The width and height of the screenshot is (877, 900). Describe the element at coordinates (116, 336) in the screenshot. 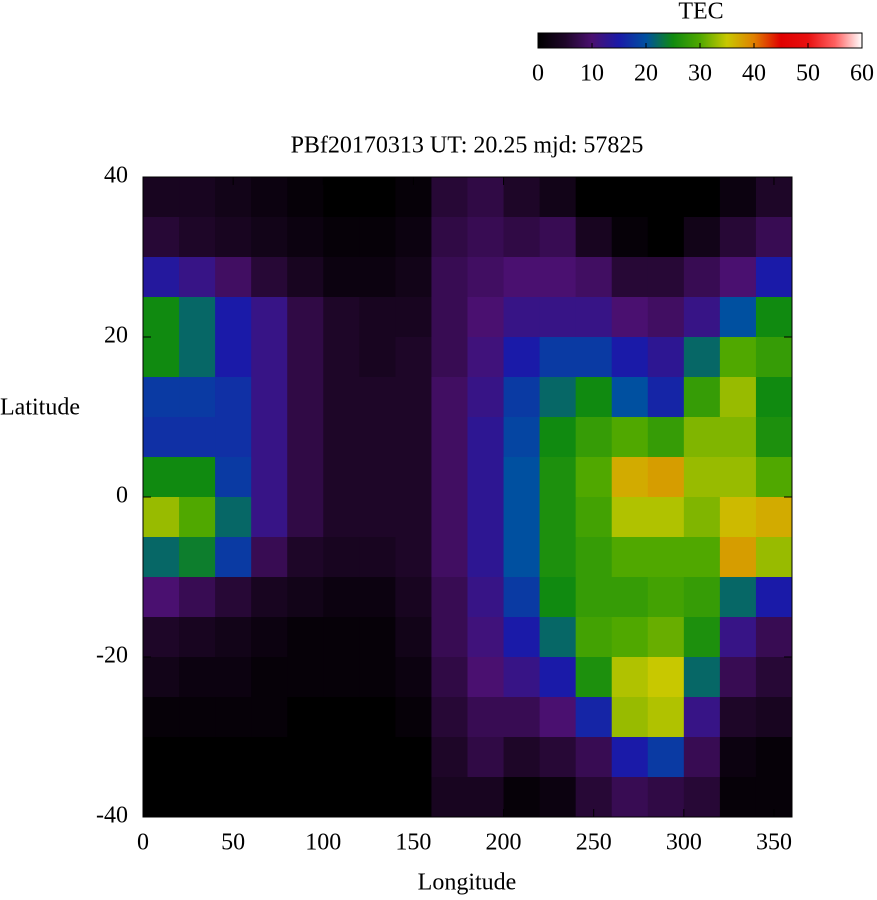

I see `y-tick-label: 20` at that location.